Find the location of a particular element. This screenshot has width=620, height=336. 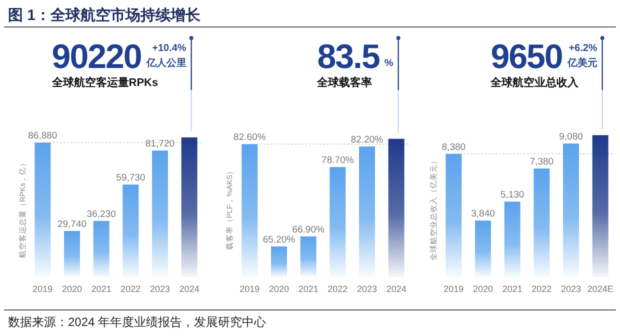

data-label: 3,840 is located at coordinates (483, 214).